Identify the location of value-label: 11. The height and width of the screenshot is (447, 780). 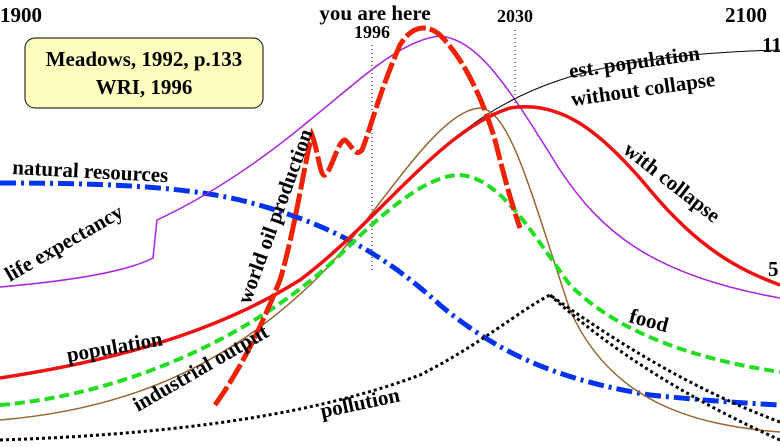
(771, 45).